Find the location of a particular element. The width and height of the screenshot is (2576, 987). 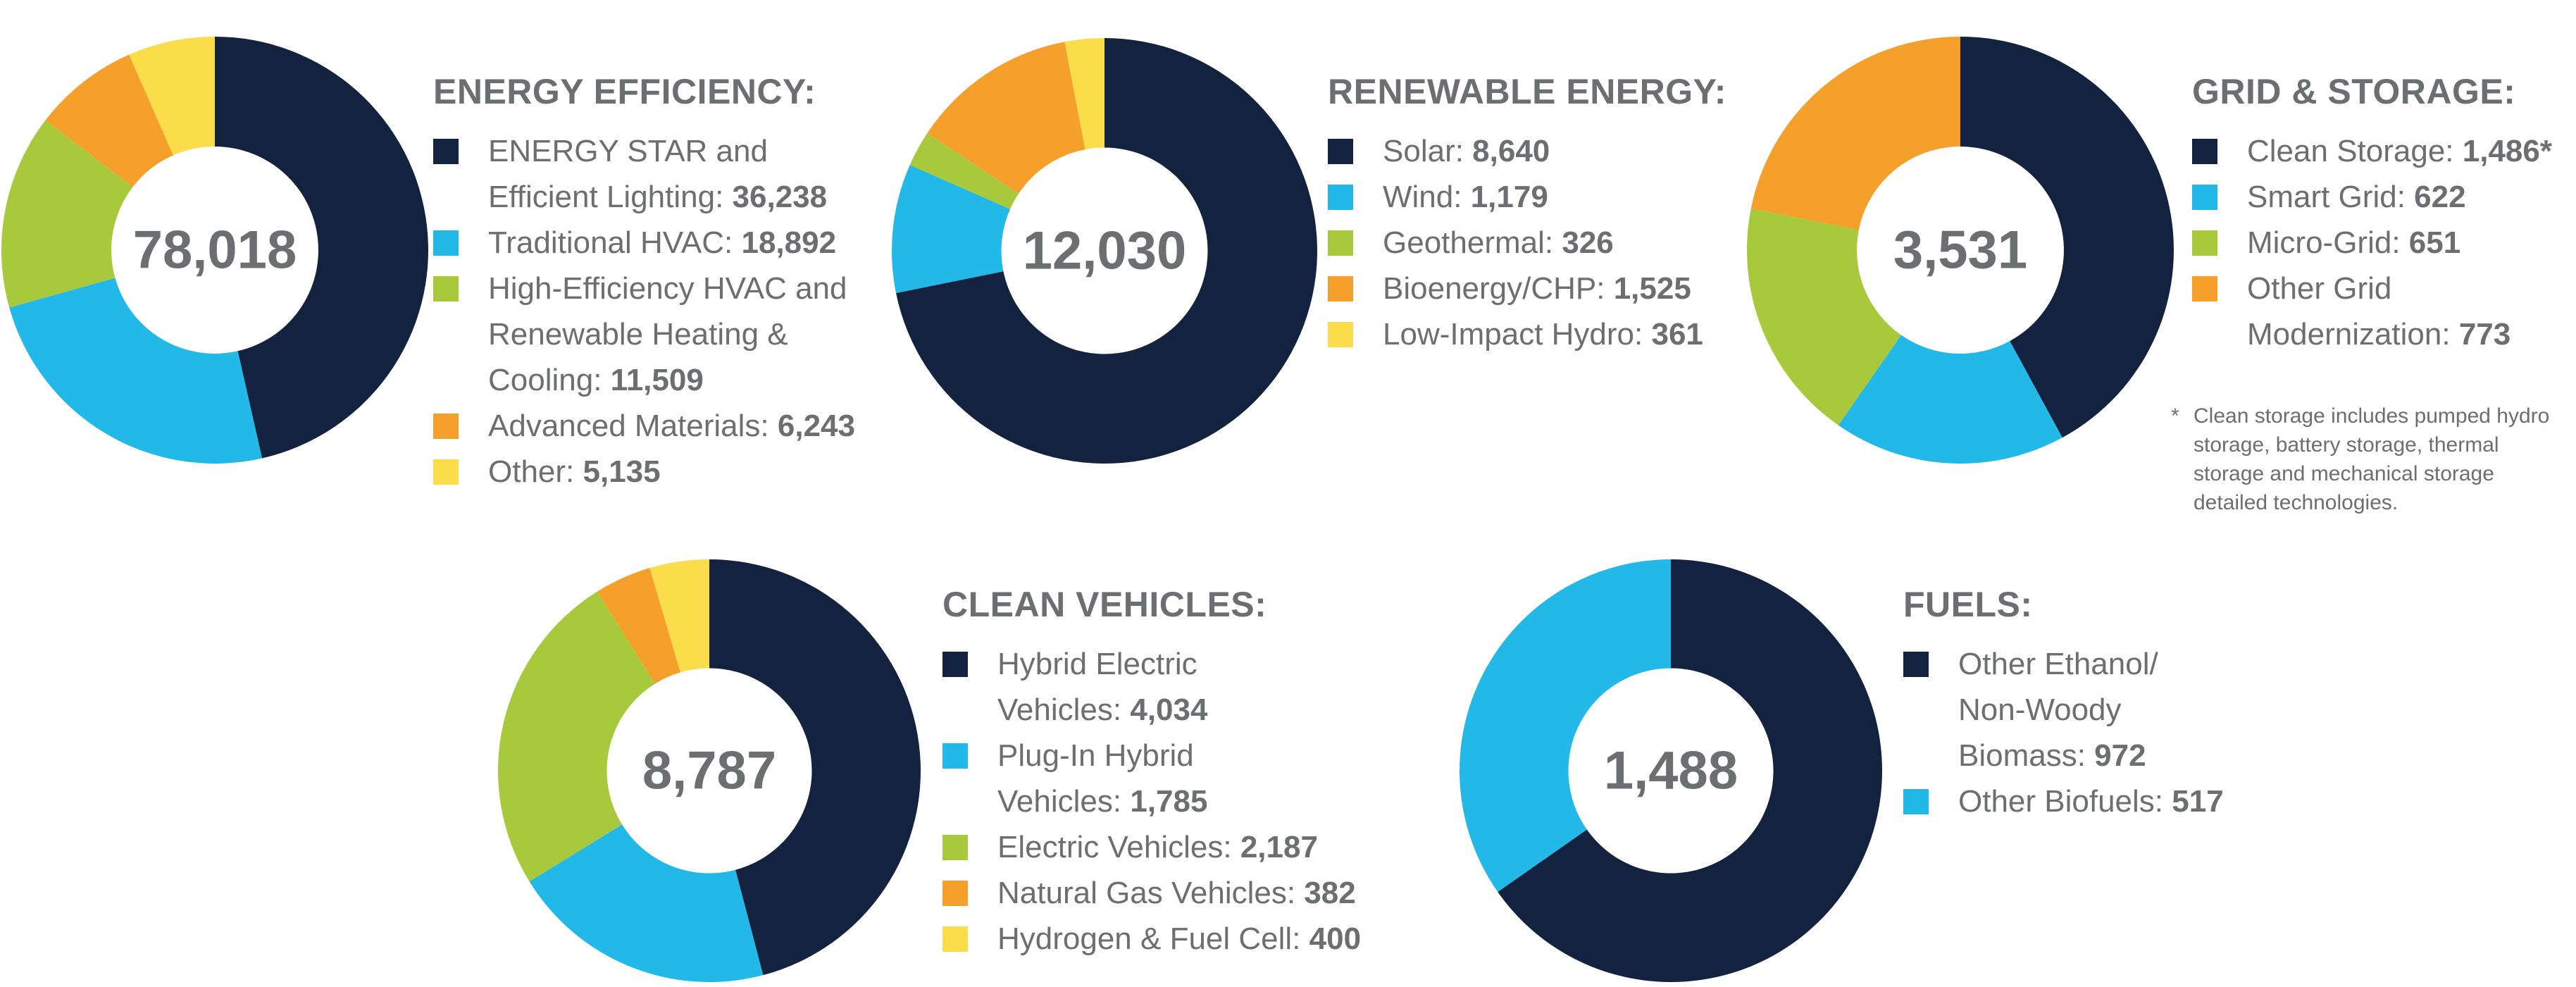

donut-slice-geothermal is located at coordinates (964, 171).